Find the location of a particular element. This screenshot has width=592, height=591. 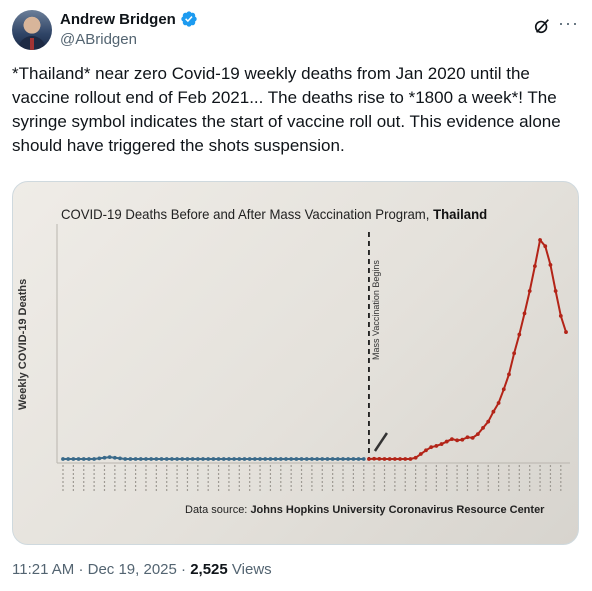

chart-y-axis-label: Weekly COVID-19 Deaths is located at coordinates (23, 344).